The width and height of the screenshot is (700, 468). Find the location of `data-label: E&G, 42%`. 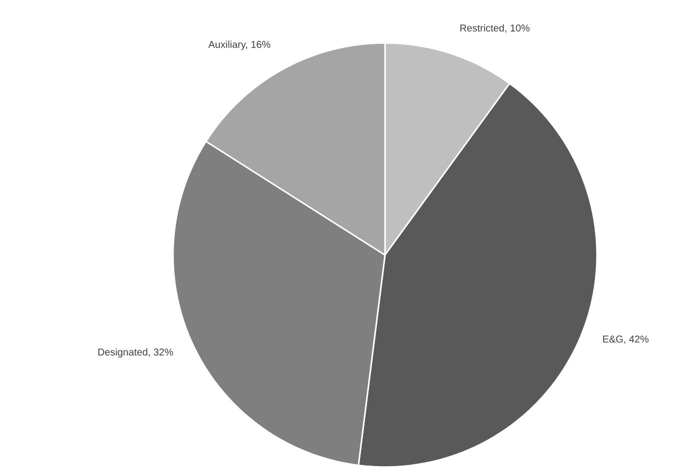

data-label: E&G, 42% is located at coordinates (626, 340).